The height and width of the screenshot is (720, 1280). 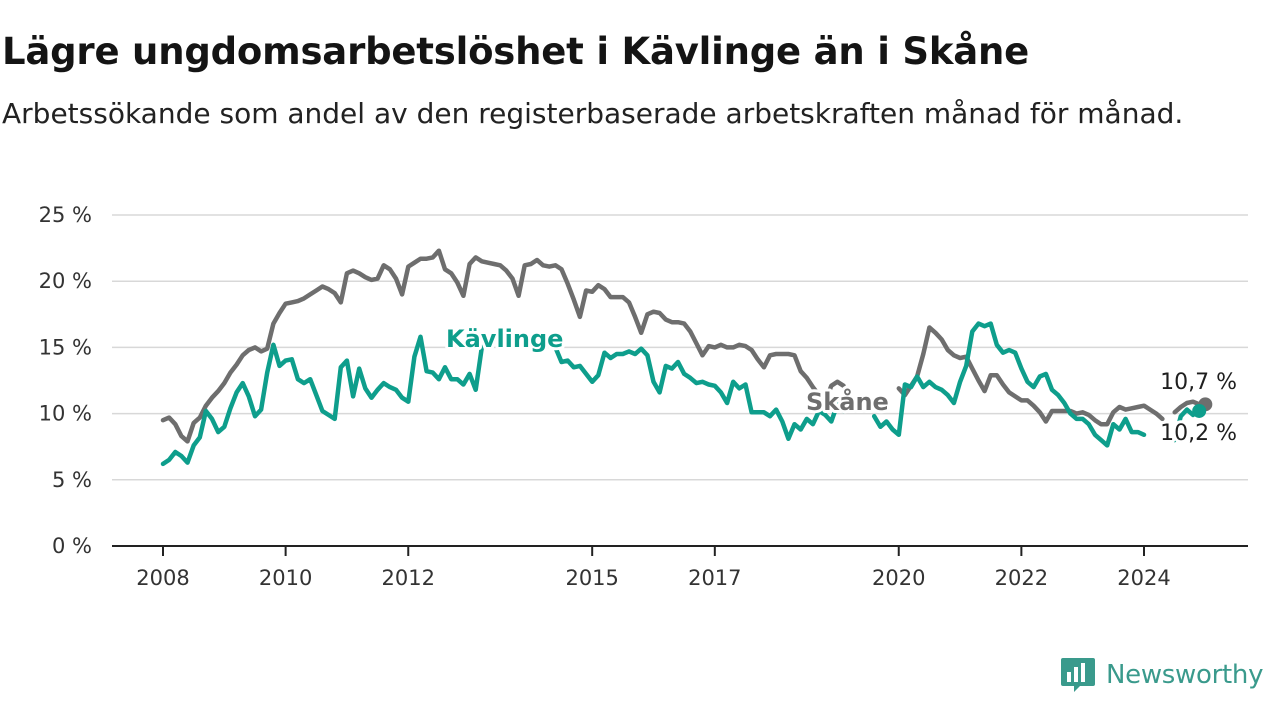 I want to click on x-tick-label: 2012, so click(x=408, y=578).